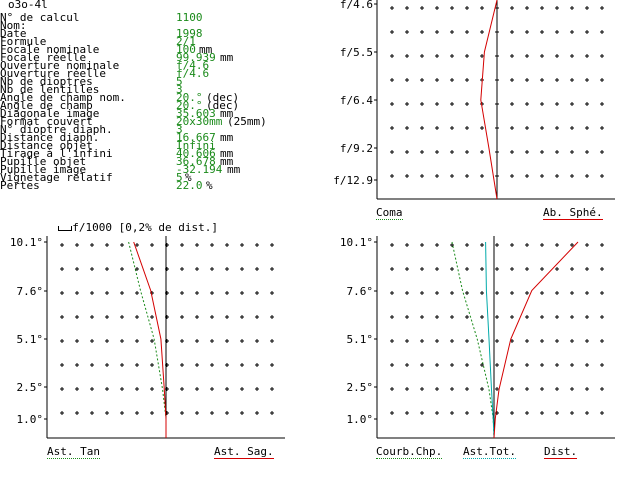 The width and height of the screenshot is (640, 480). What do you see at coordinates (196, 161) in the screenshot?
I see `param-value: 36.678` at bounding box center [196, 161].